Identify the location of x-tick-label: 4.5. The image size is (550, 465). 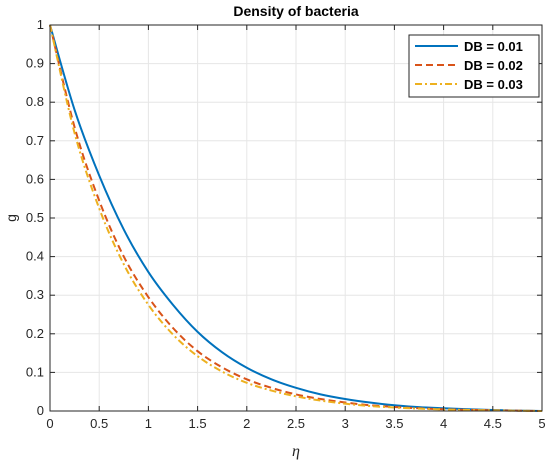
(493, 423).